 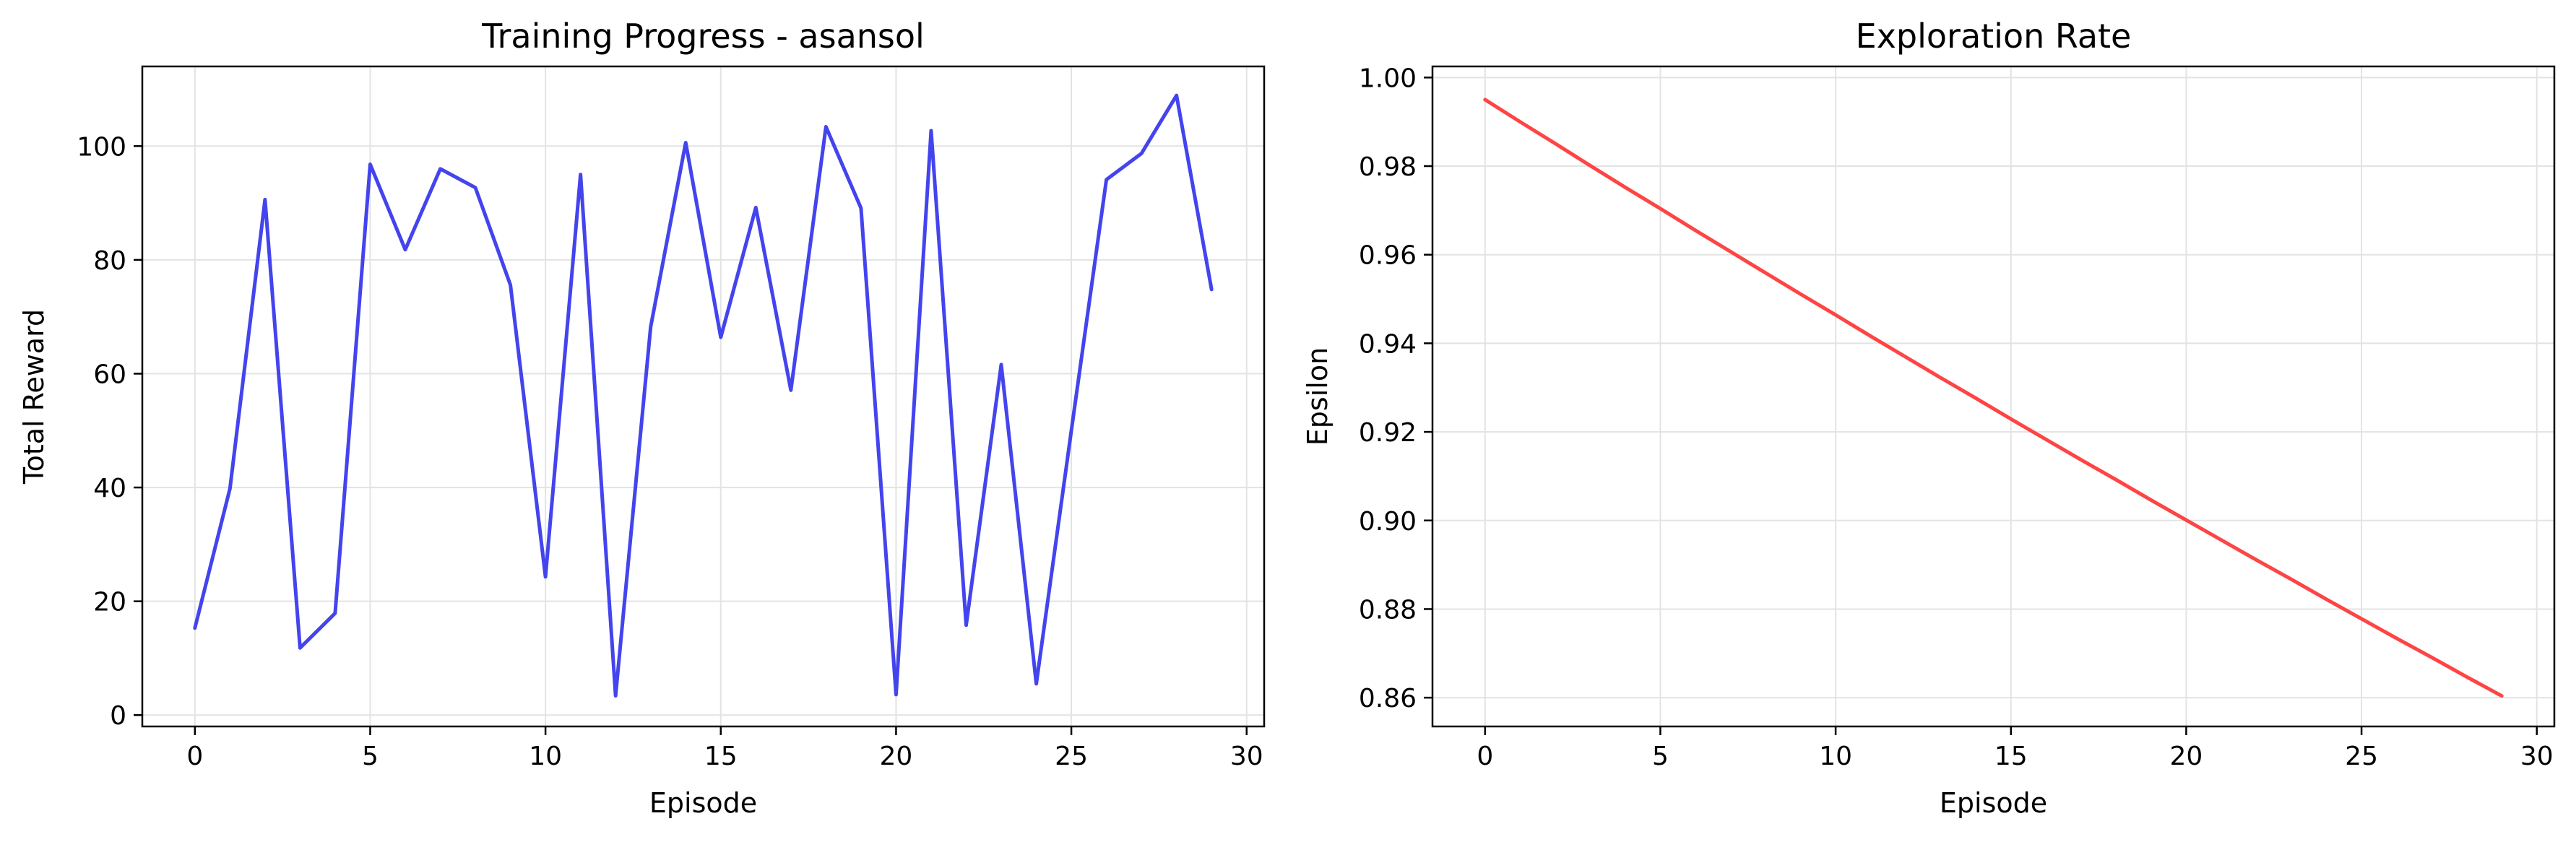 What do you see at coordinates (109, 431) in the screenshot?
I see `reward-y-ticks: 0 20 40 60 80 100` at bounding box center [109, 431].